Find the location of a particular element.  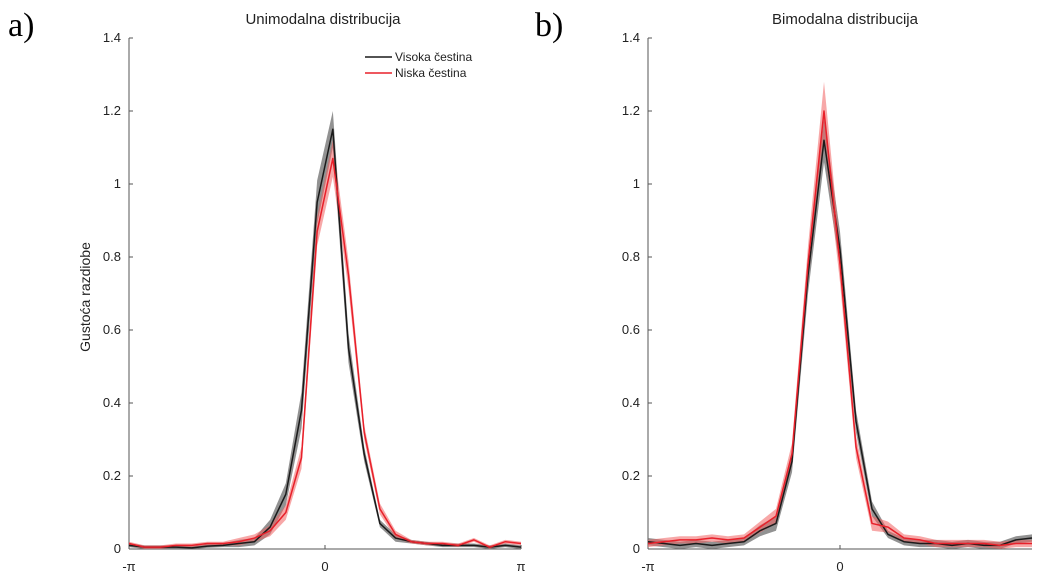

panel-label-a: a) is located at coordinates (21, 25).